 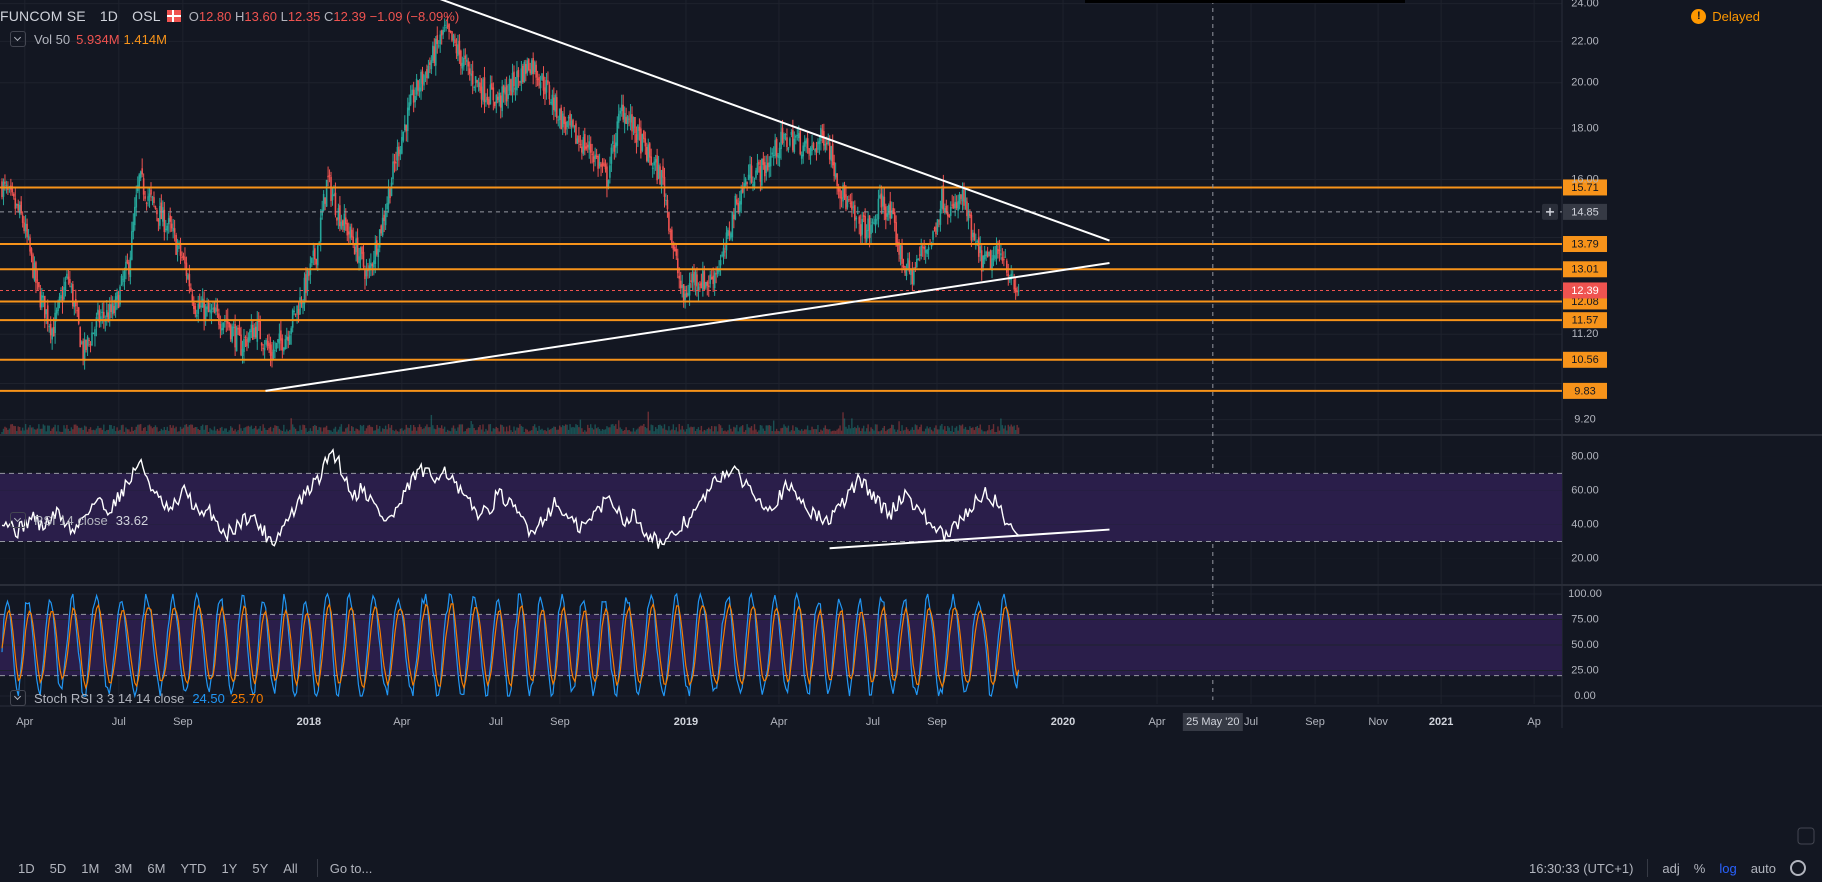 What do you see at coordinates (43, 16) in the screenshot?
I see `symbol-name: FUNCOM SE` at bounding box center [43, 16].